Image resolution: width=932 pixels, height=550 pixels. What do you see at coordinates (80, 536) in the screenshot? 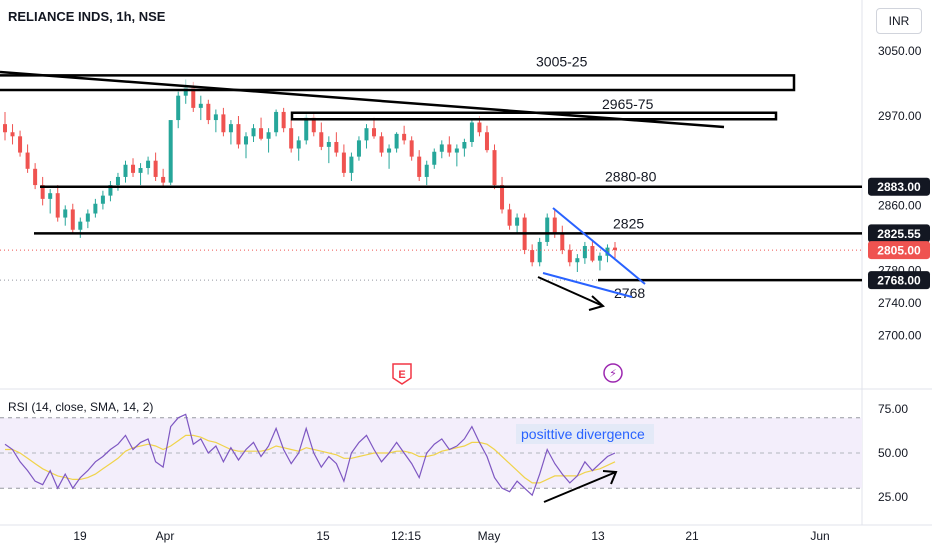
I see `time-tick-label: 19` at bounding box center [80, 536].